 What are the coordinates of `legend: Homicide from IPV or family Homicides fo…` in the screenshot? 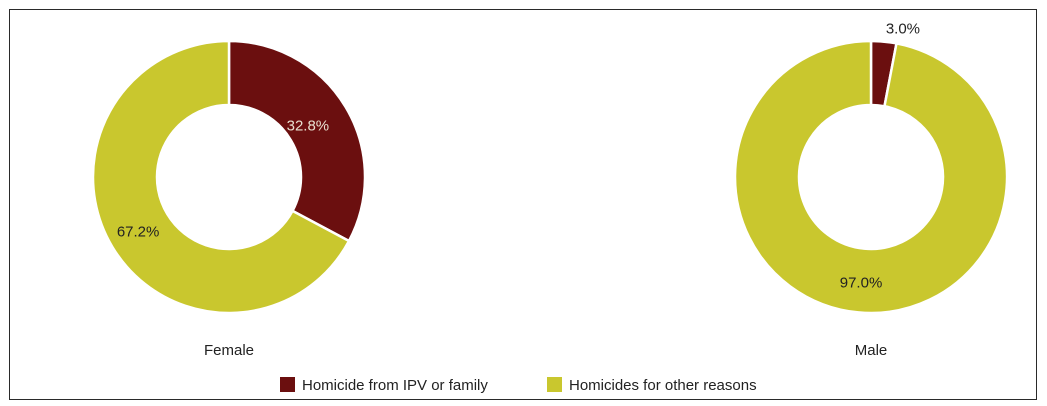 It's located at (518, 385).